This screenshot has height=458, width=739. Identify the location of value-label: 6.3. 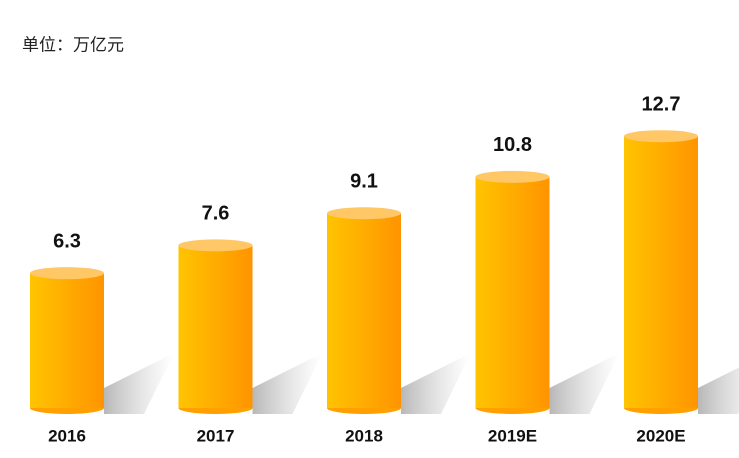
(67, 241).